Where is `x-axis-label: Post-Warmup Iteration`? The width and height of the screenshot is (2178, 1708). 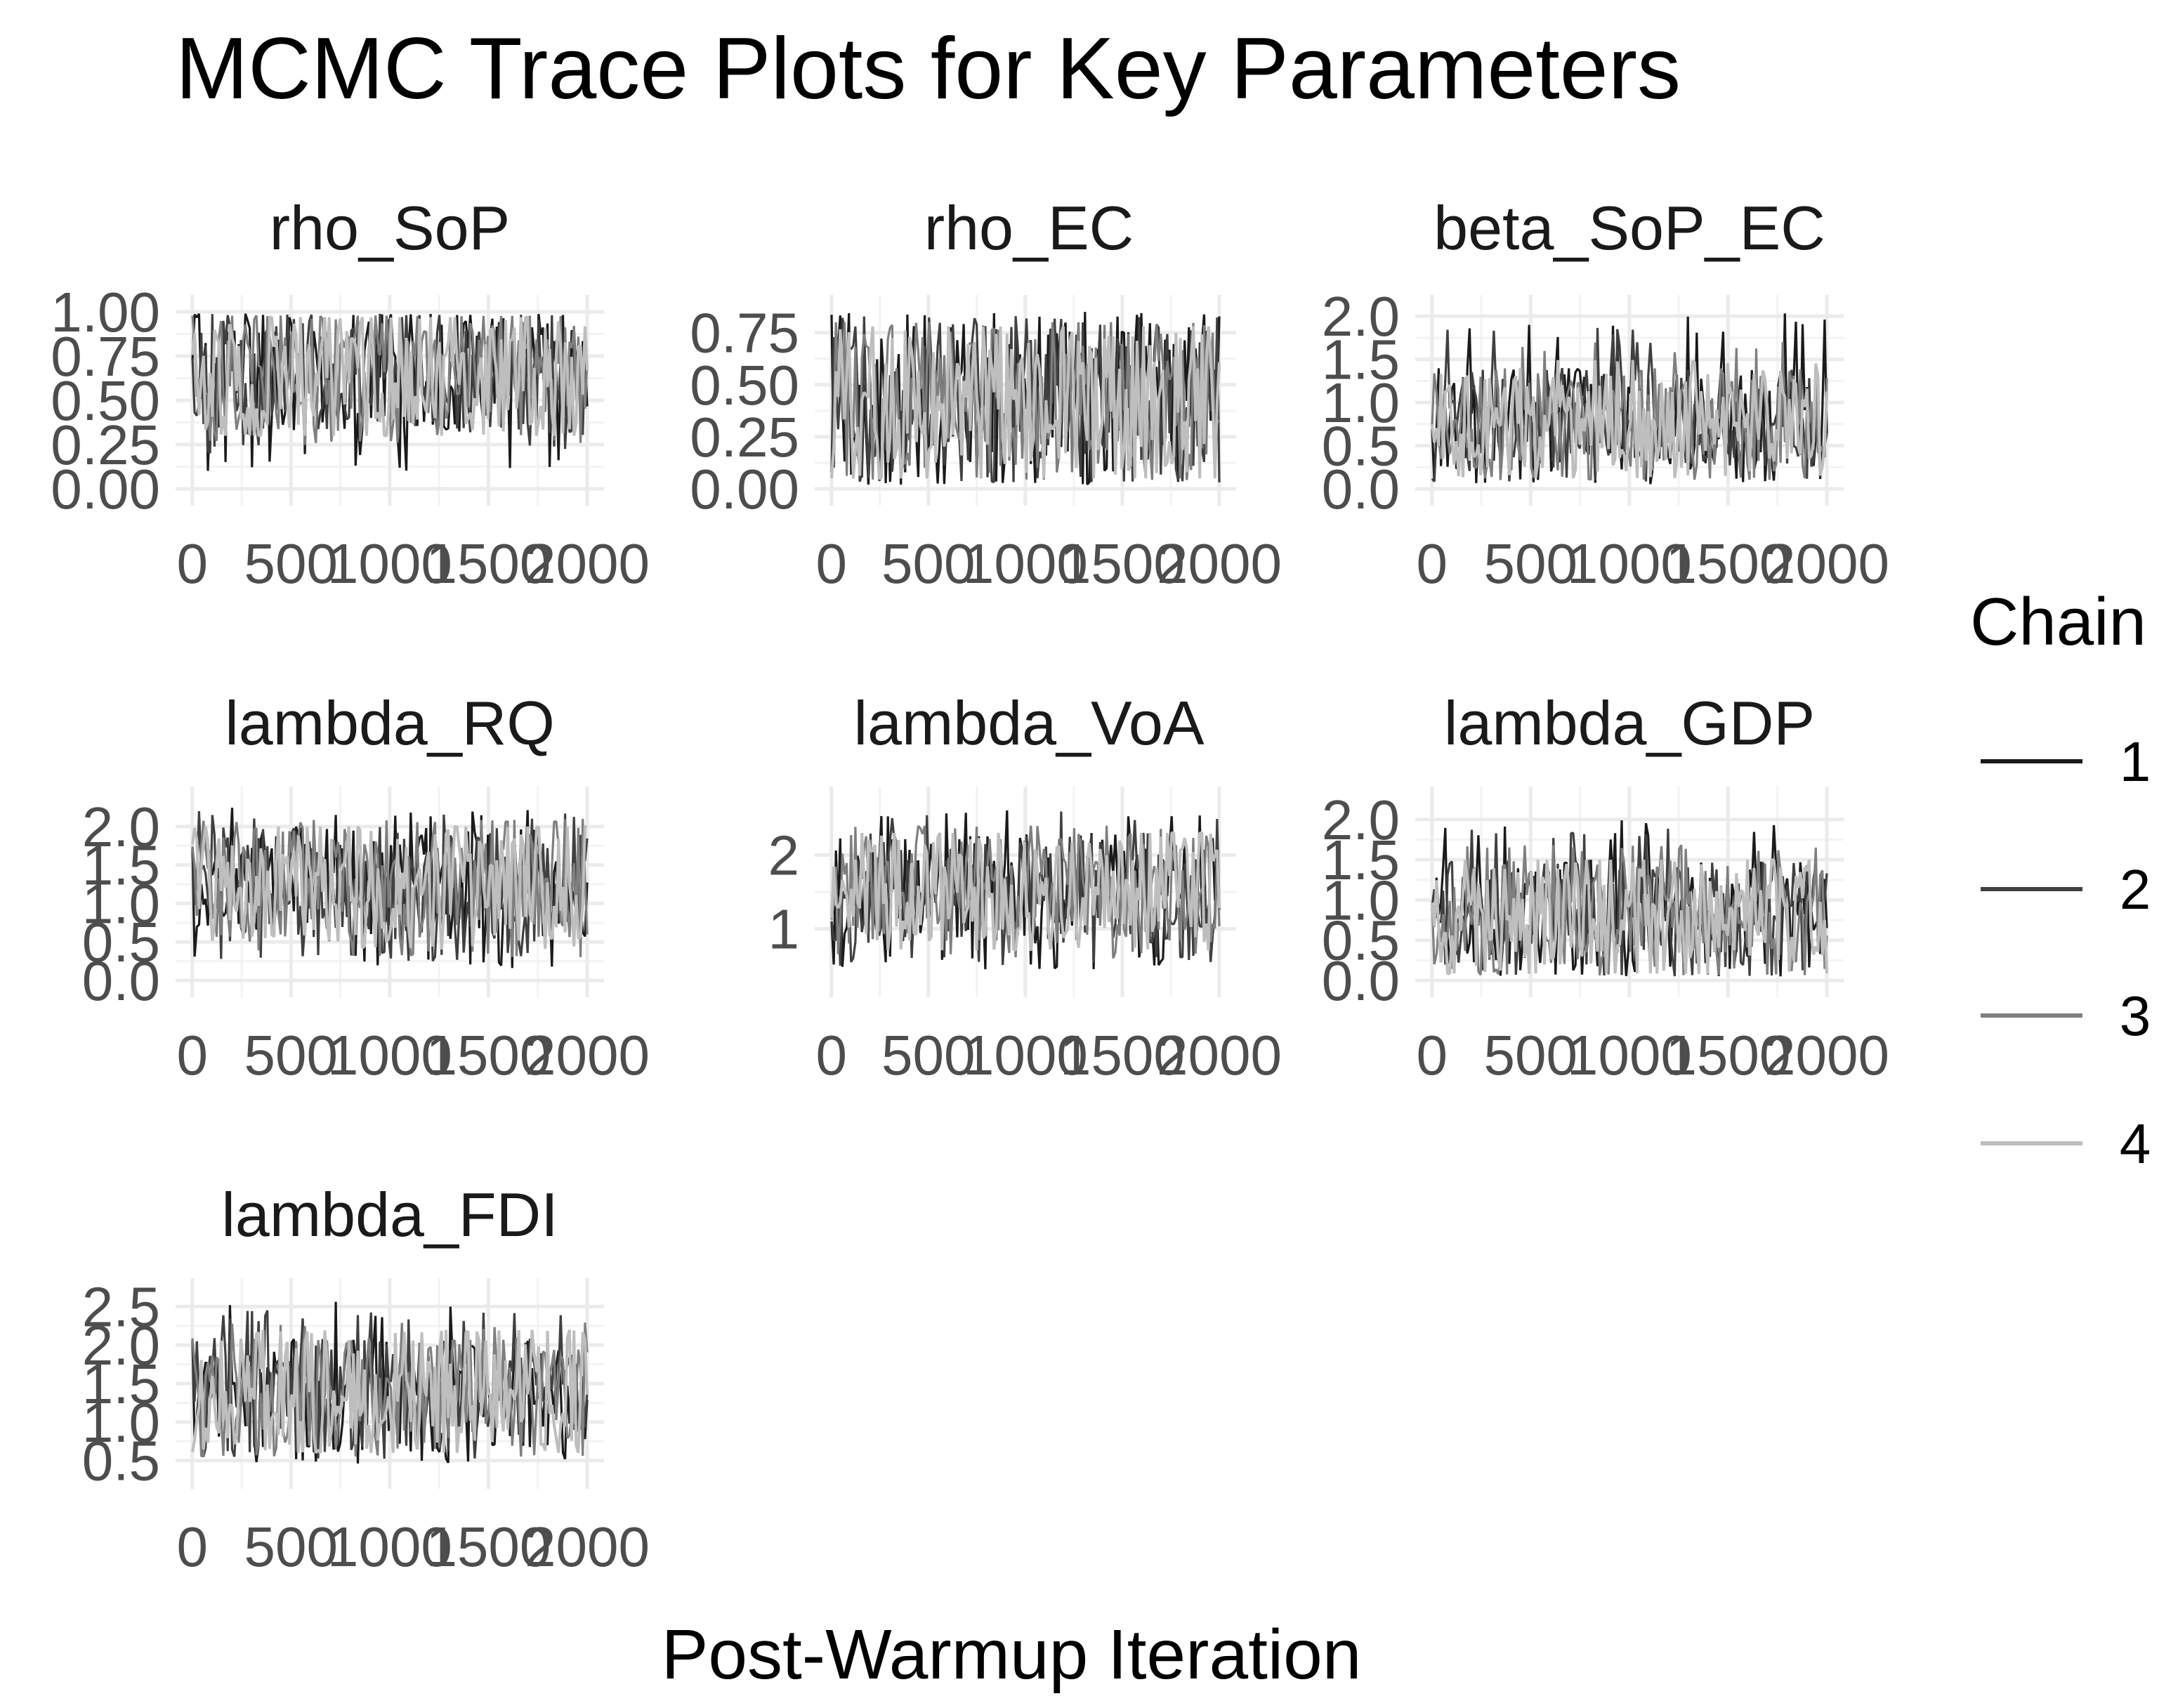
x-axis-label: Post-Warmup Iteration is located at coordinates (1012, 1654).